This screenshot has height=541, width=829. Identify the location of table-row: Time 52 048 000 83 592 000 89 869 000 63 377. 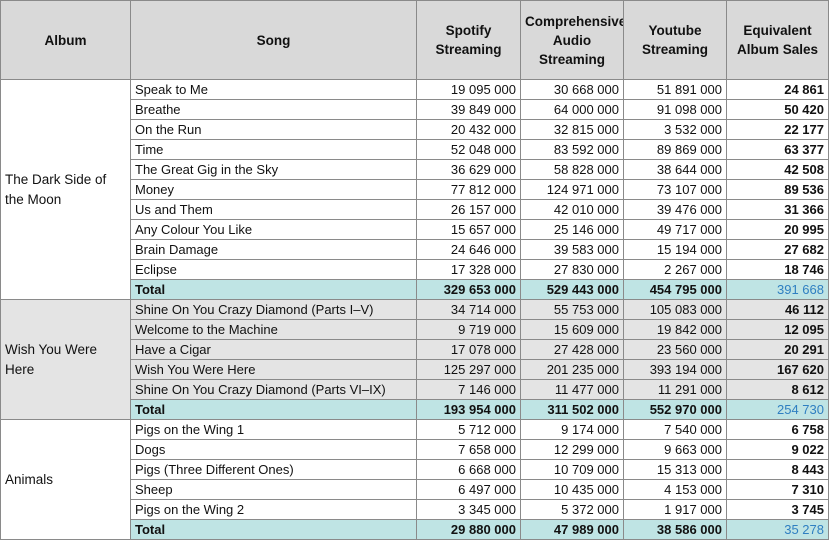
(415, 149).